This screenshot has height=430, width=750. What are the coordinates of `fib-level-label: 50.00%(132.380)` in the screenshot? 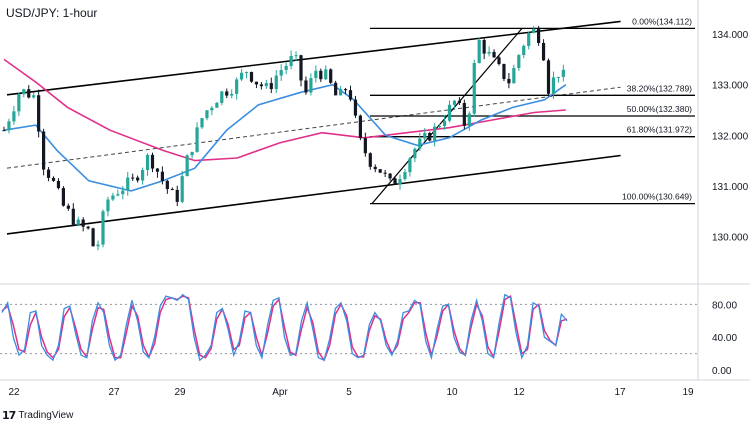 It's located at (659, 109).